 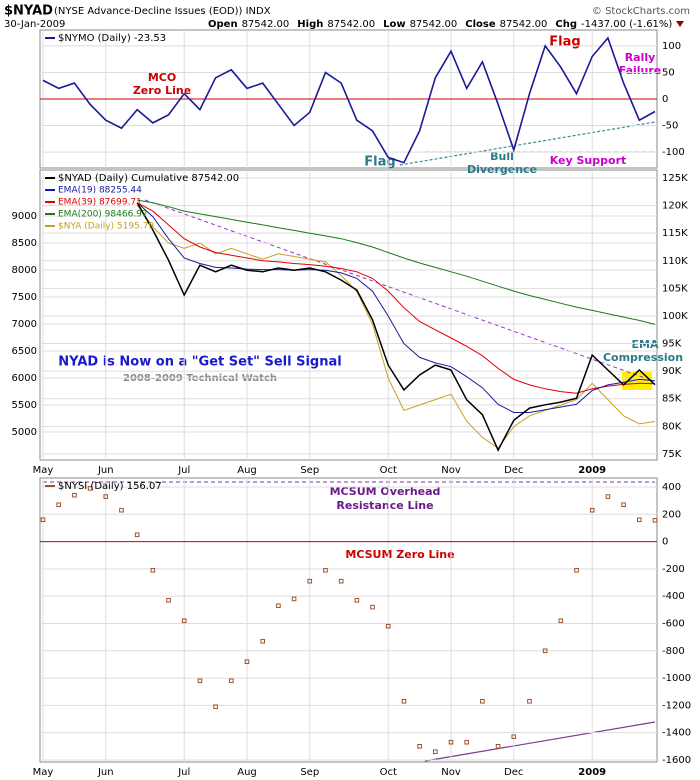 I want to click on y-tick-label: 85K, so click(x=672, y=399).